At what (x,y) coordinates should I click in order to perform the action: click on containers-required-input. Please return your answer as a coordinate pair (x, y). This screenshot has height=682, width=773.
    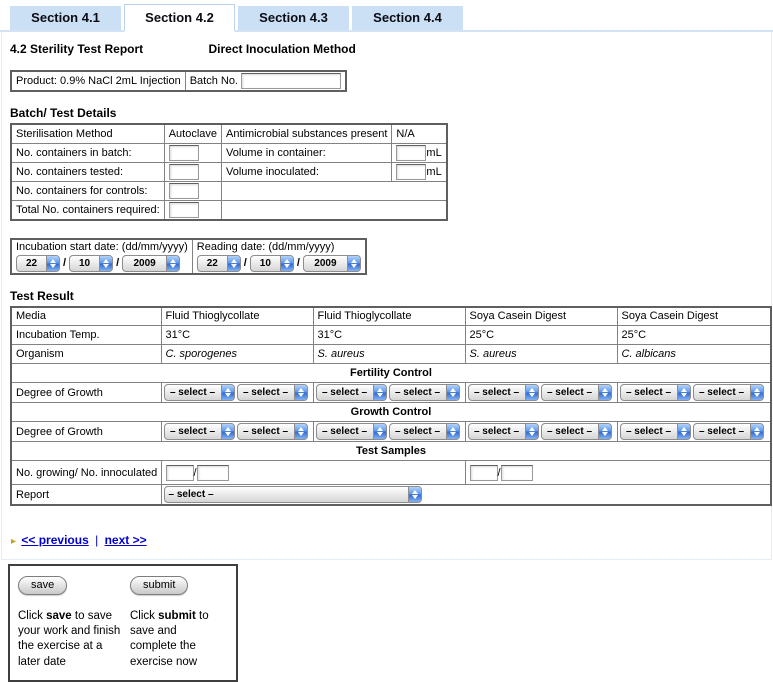
    Looking at the image, I should click on (183, 209).